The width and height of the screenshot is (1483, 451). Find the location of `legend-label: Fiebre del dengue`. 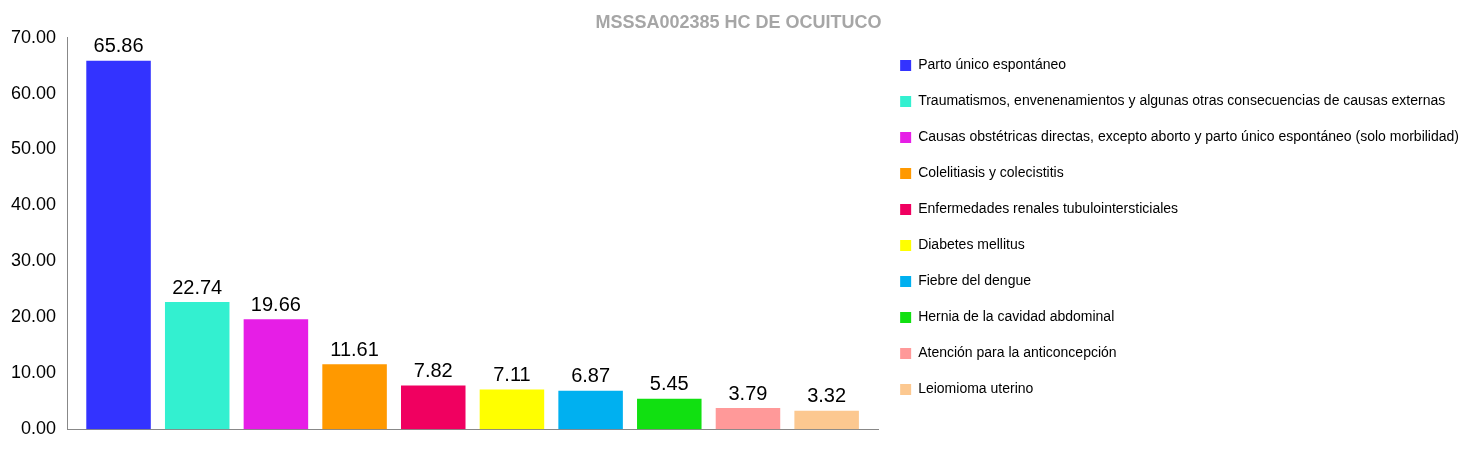

legend-label: Fiebre del dengue is located at coordinates (975, 280).